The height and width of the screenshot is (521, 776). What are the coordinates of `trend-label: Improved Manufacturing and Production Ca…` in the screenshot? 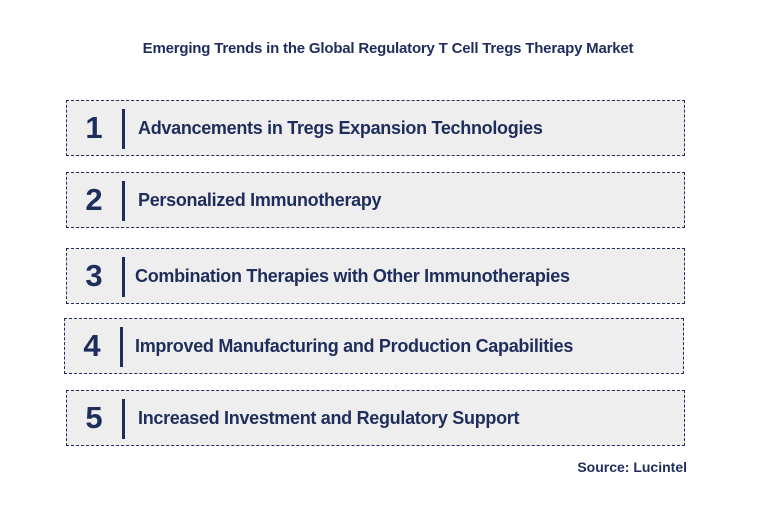 It's located at (354, 345).